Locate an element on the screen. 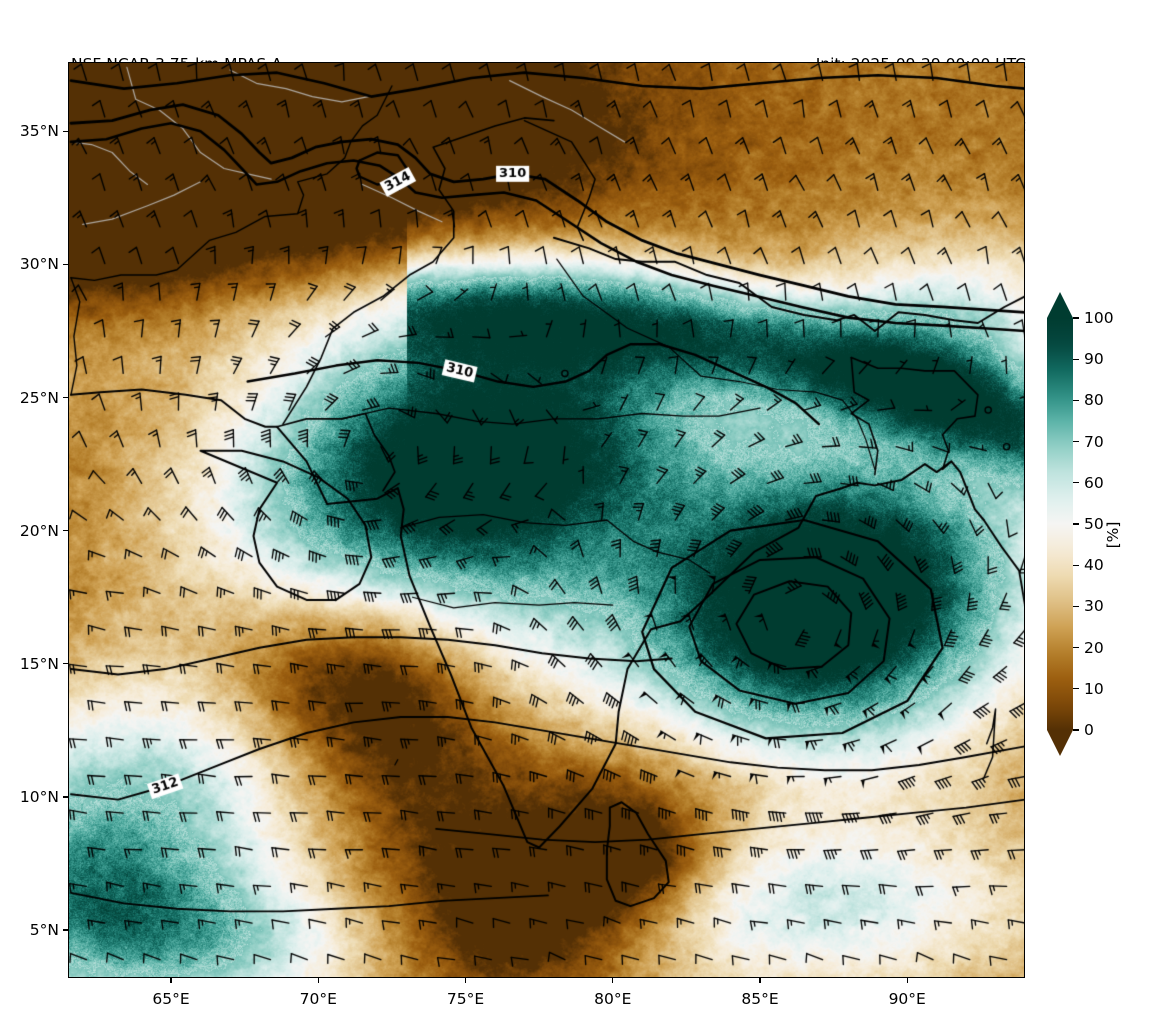 The image size is (1154, 1032). colorbar-under-arrow is located at coordinates (1060, 743).